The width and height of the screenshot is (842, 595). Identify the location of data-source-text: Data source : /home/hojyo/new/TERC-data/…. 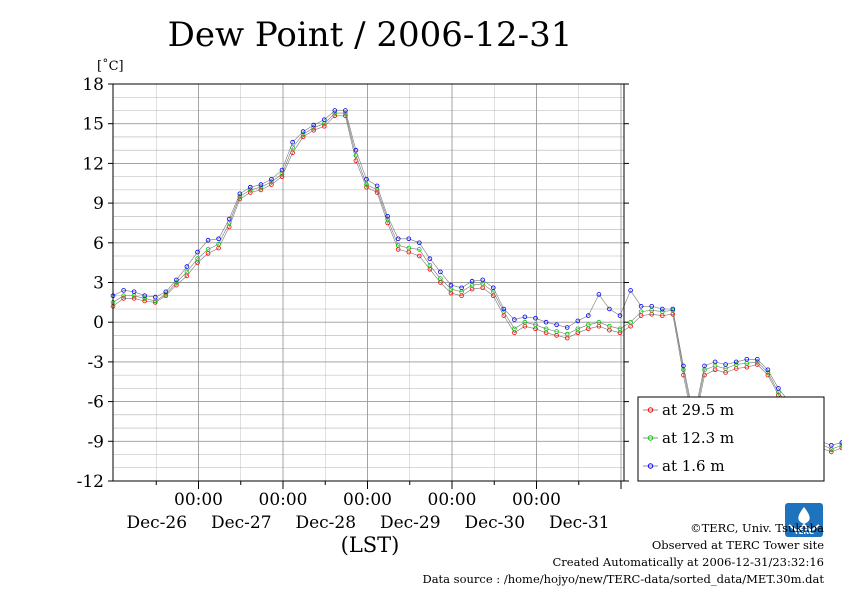
(623, 579).